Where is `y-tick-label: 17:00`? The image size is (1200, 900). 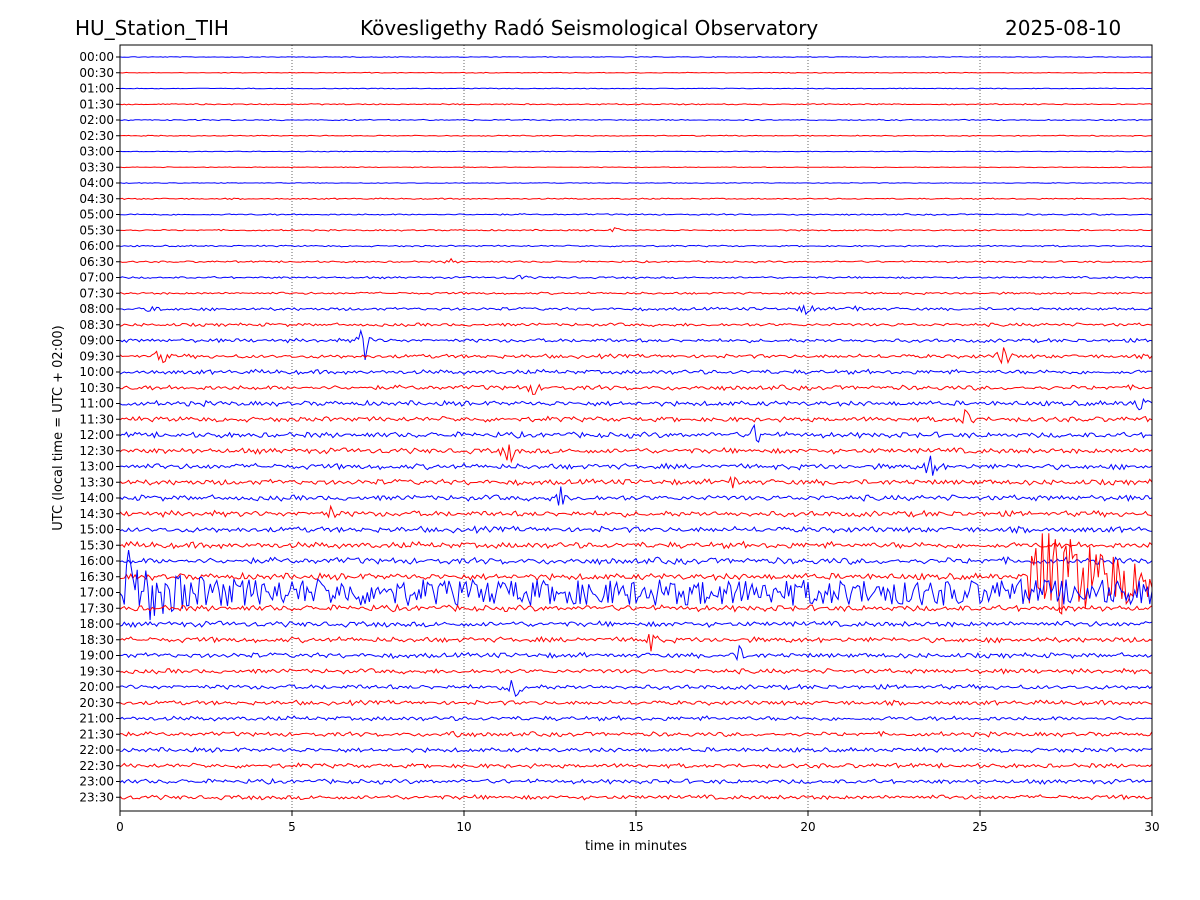
y-tick-label: 17:00 is located at coordinates (96, 593).